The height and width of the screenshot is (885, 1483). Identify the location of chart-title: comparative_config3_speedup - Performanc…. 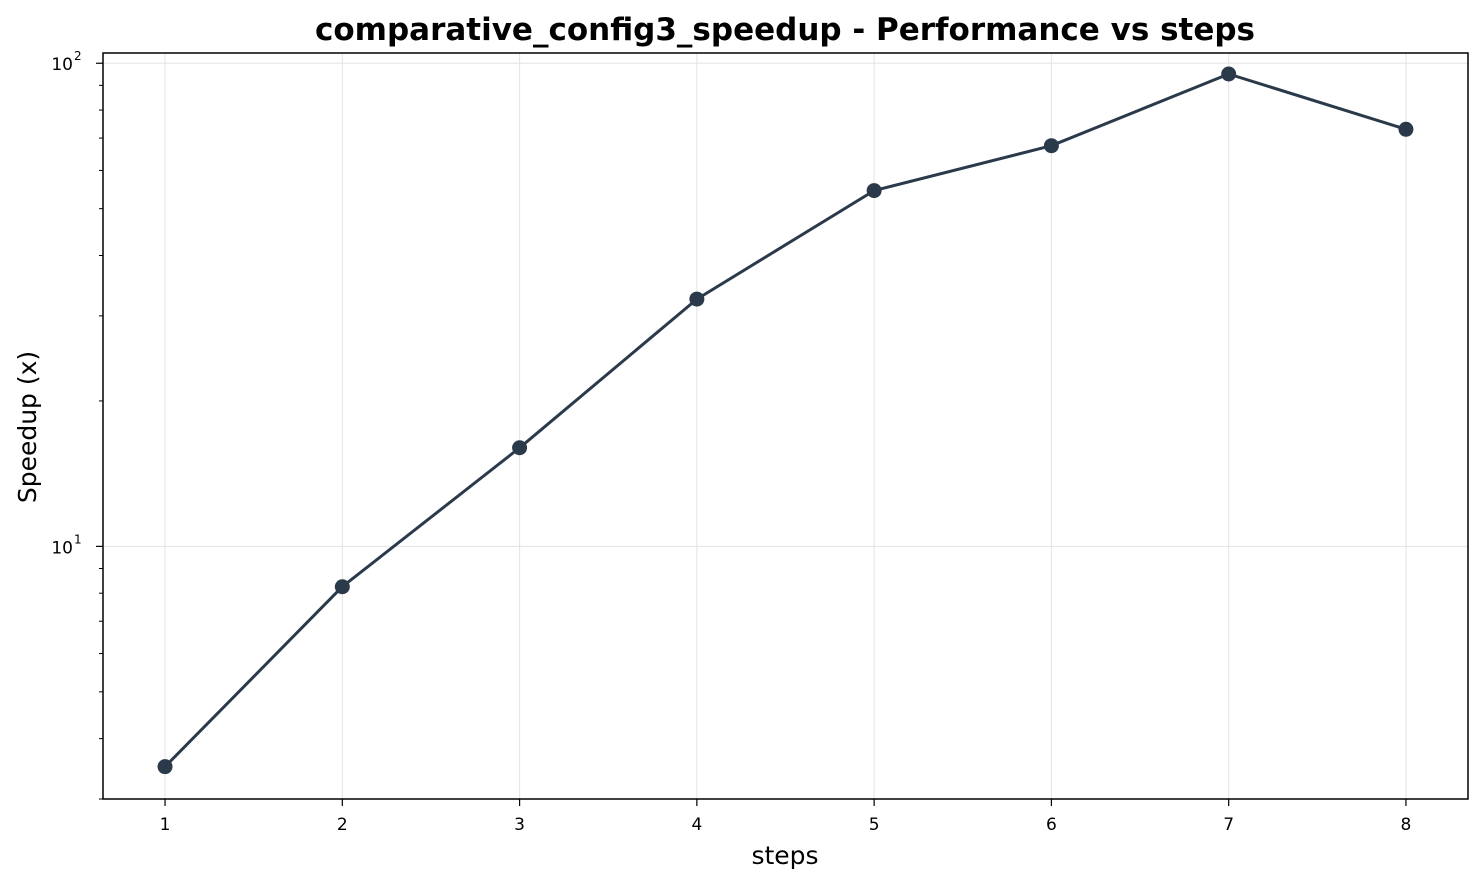
(785, 30).